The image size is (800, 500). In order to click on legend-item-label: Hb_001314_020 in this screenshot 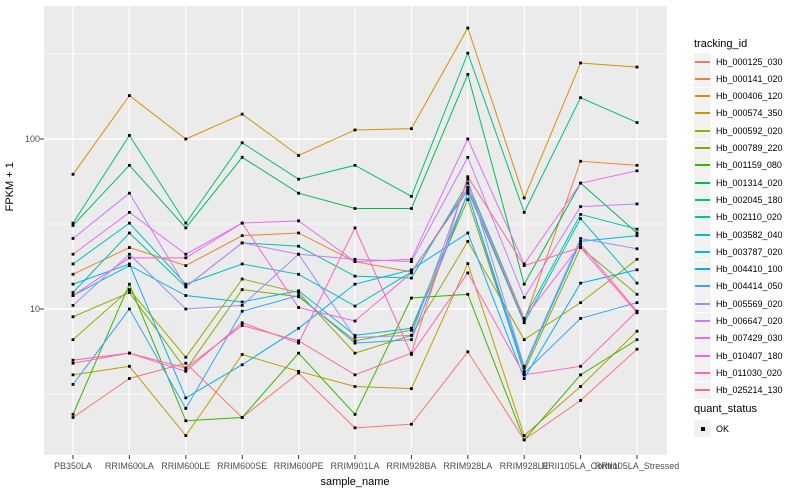, I will do `click(749, 182)`.